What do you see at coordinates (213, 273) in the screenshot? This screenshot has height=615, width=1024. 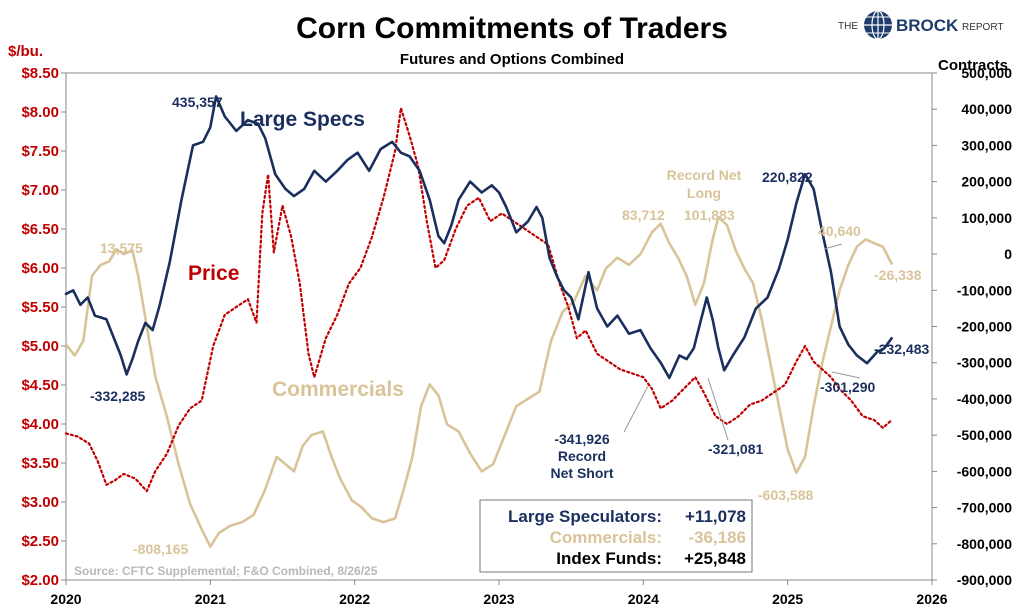 I see `label-price: Price` at bounding box center [213, 273].